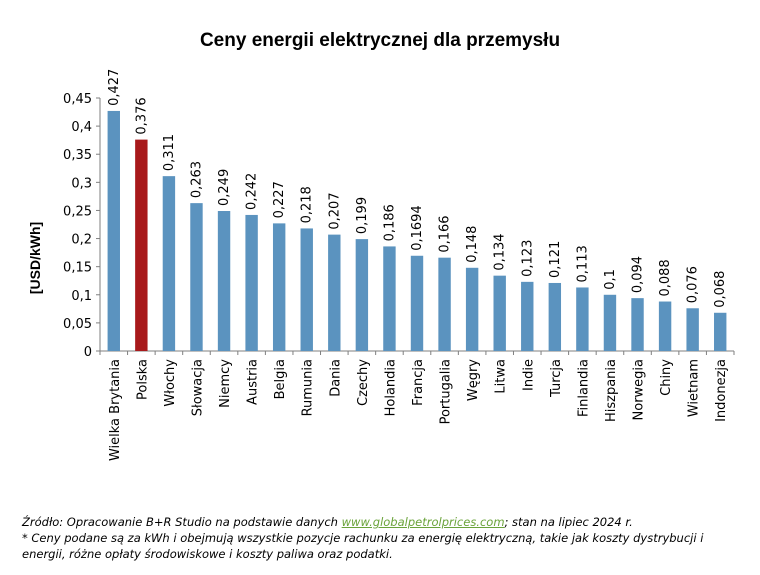 The width and height of the screenshot is (760, 575). I want to click on data-label: 0,076, so click(693, 284).